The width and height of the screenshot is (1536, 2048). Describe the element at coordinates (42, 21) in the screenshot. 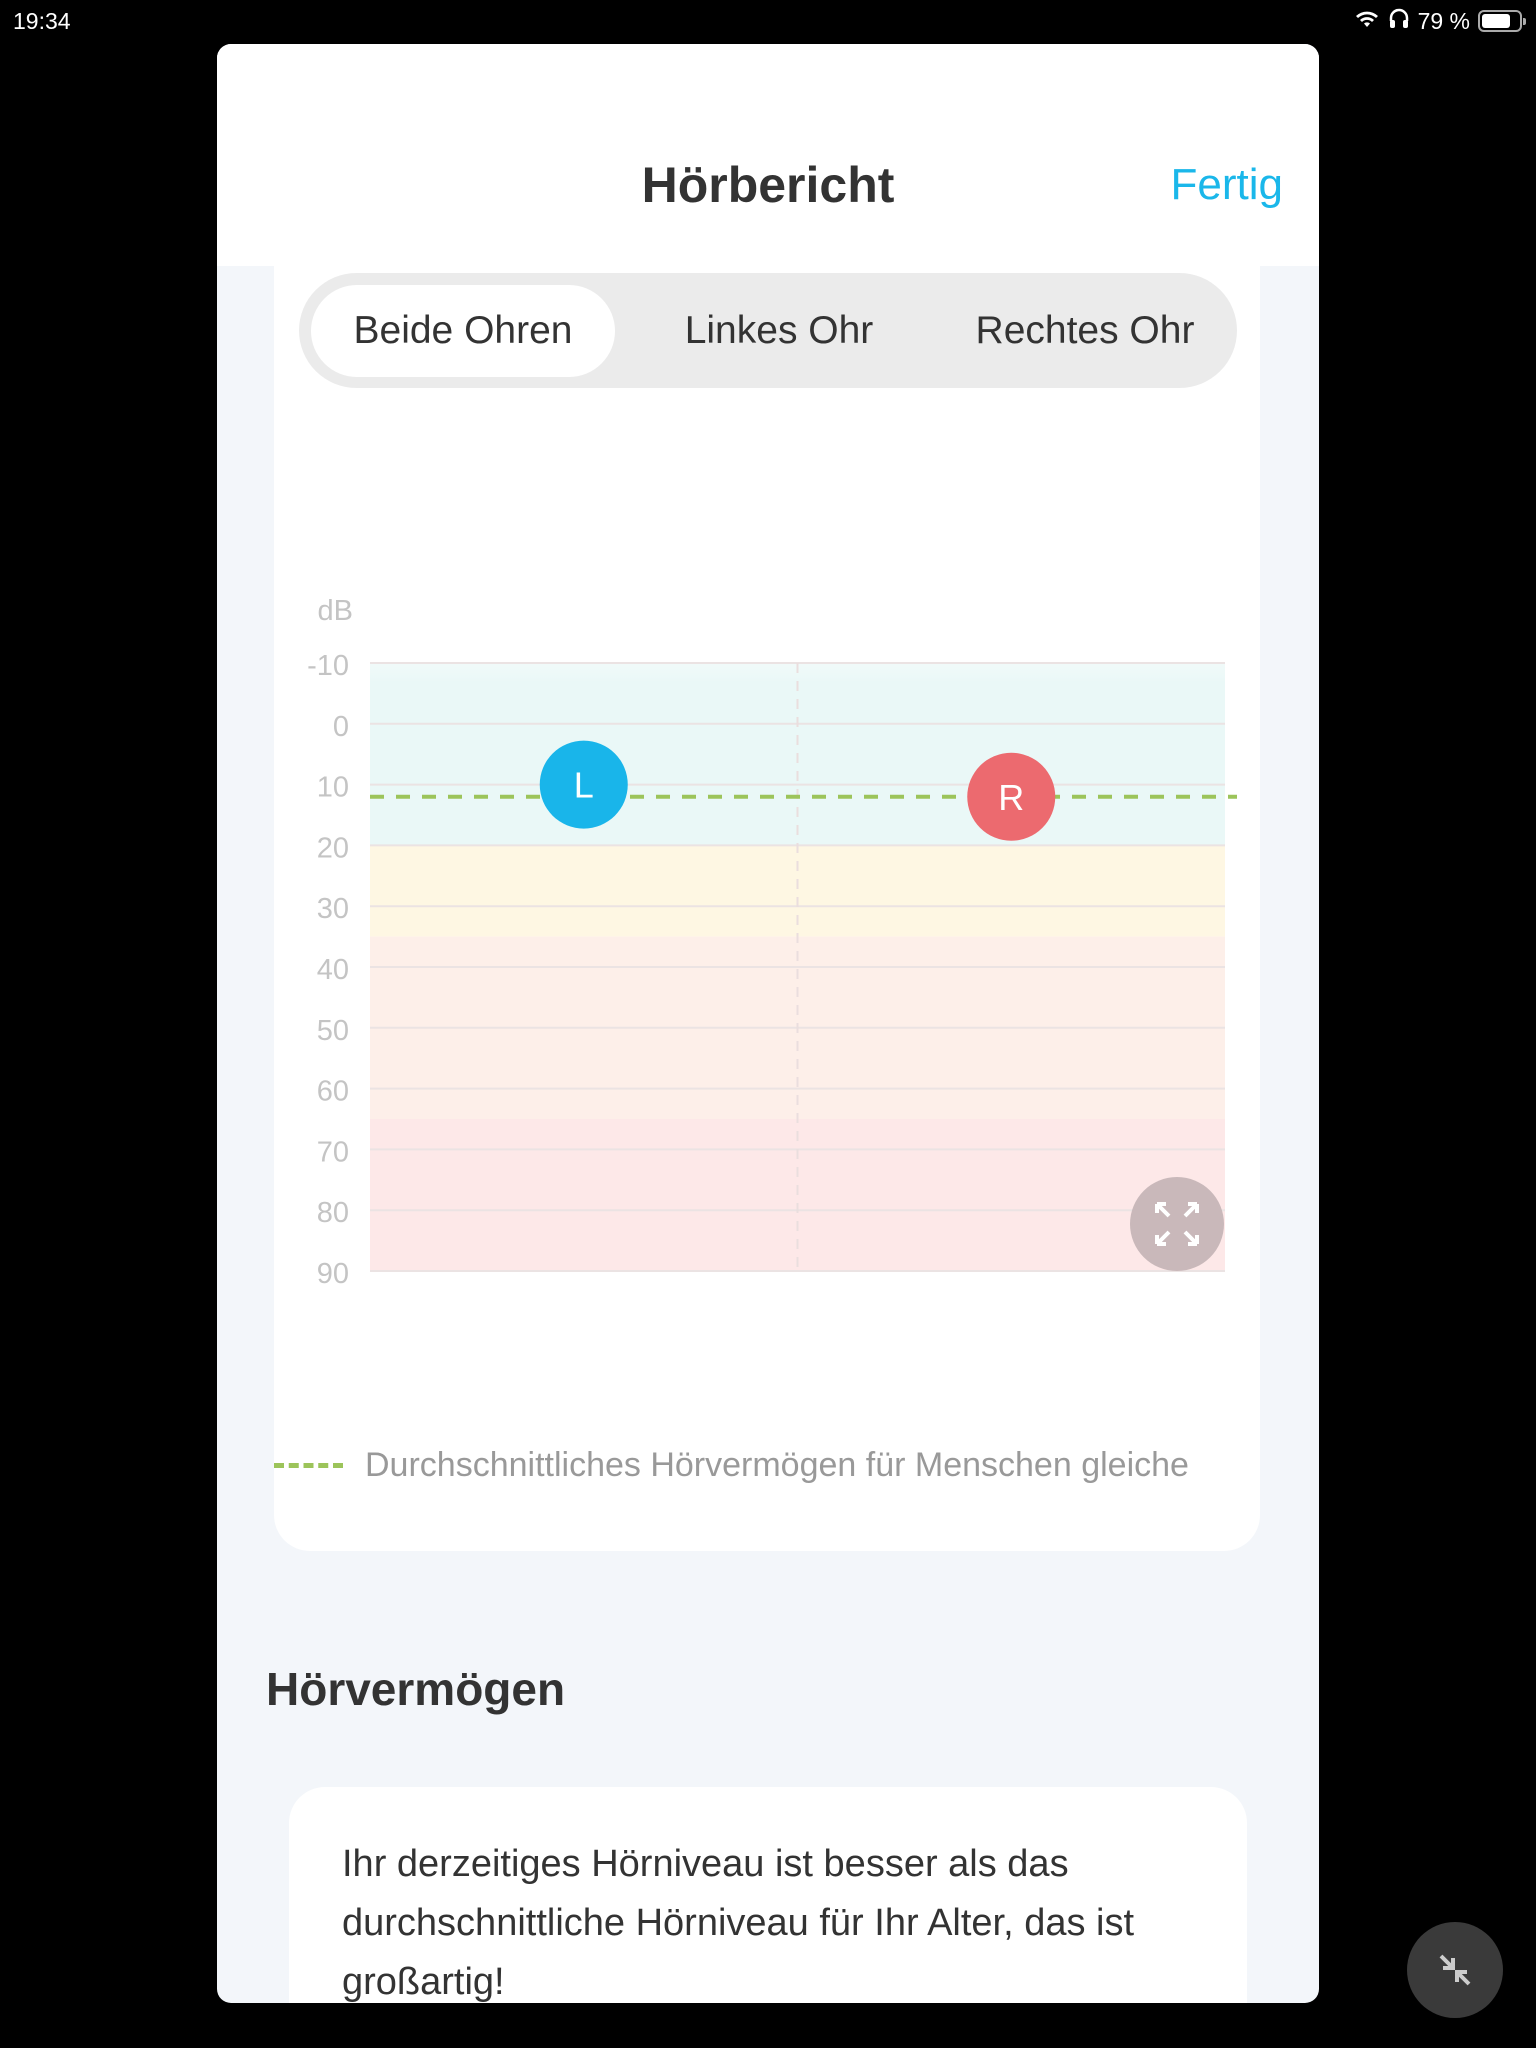

I see `status-time: 19:34` at that location.